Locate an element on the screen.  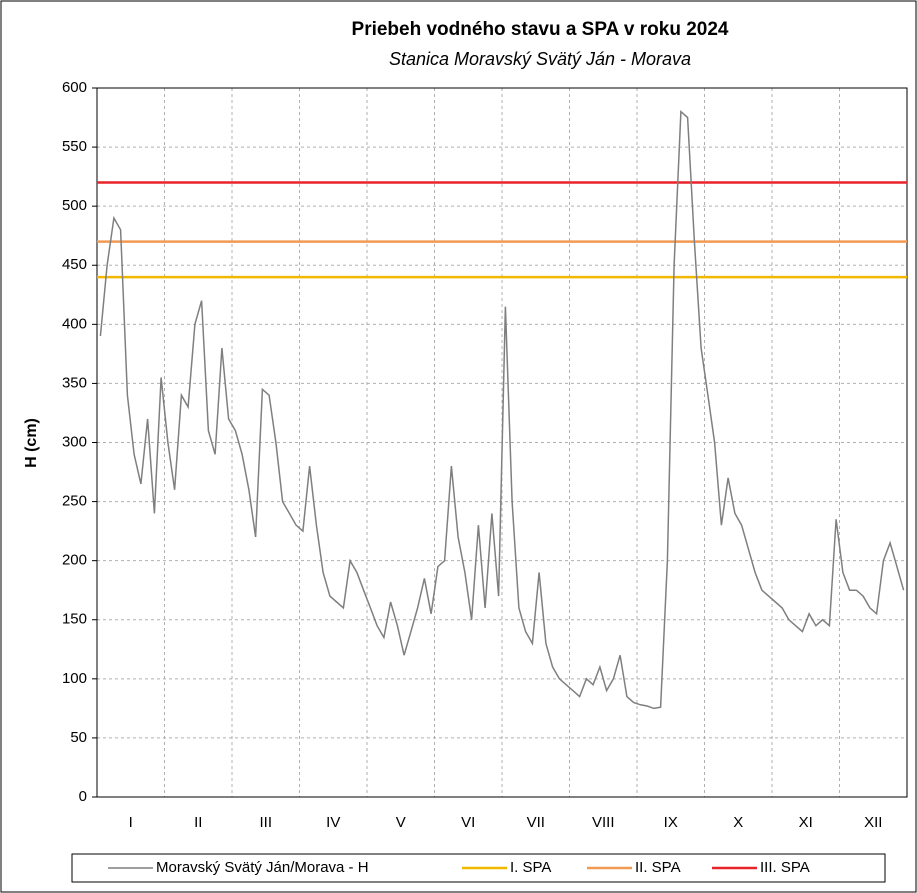
y-tick-label: 50 is located at coordinates (78, 737).